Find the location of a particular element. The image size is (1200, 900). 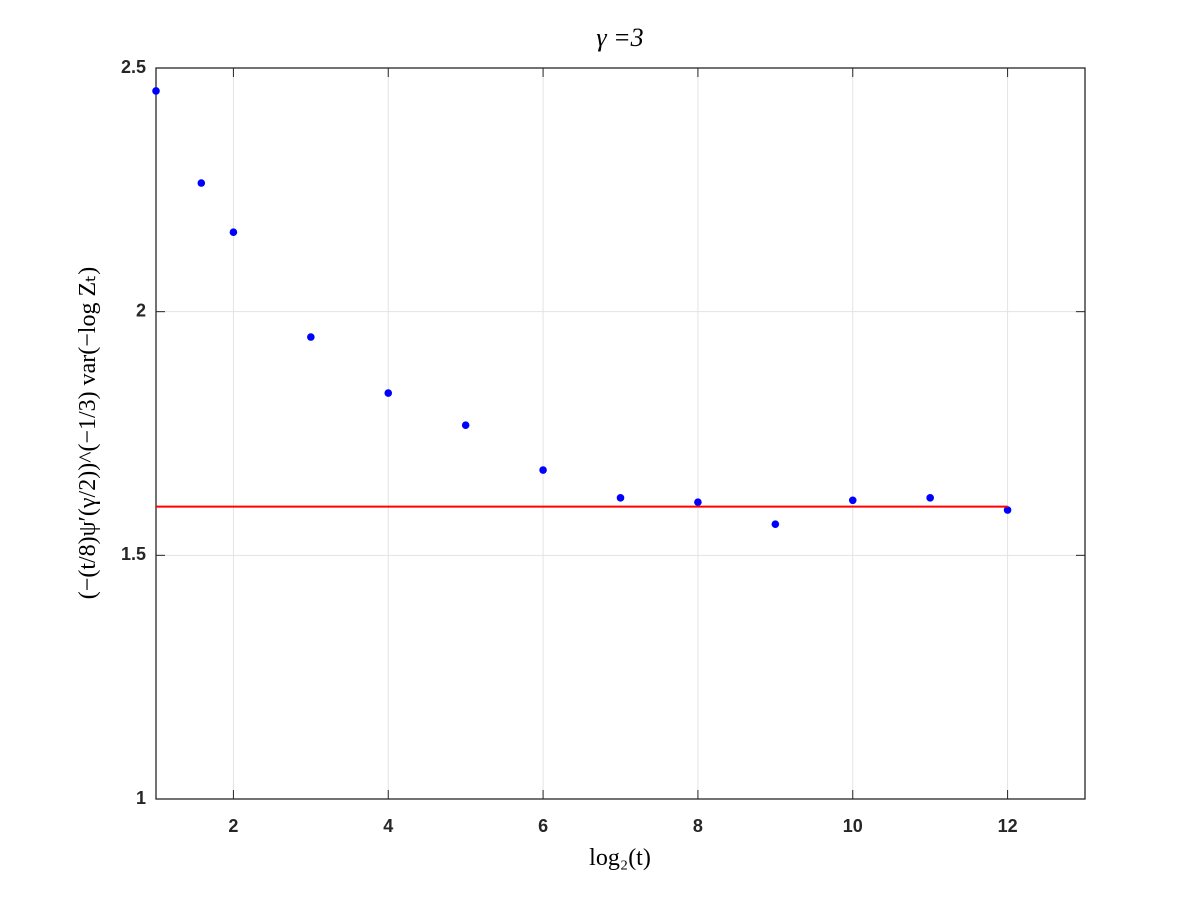

x-tick-label: 8 is located at coordinates (698, 826).